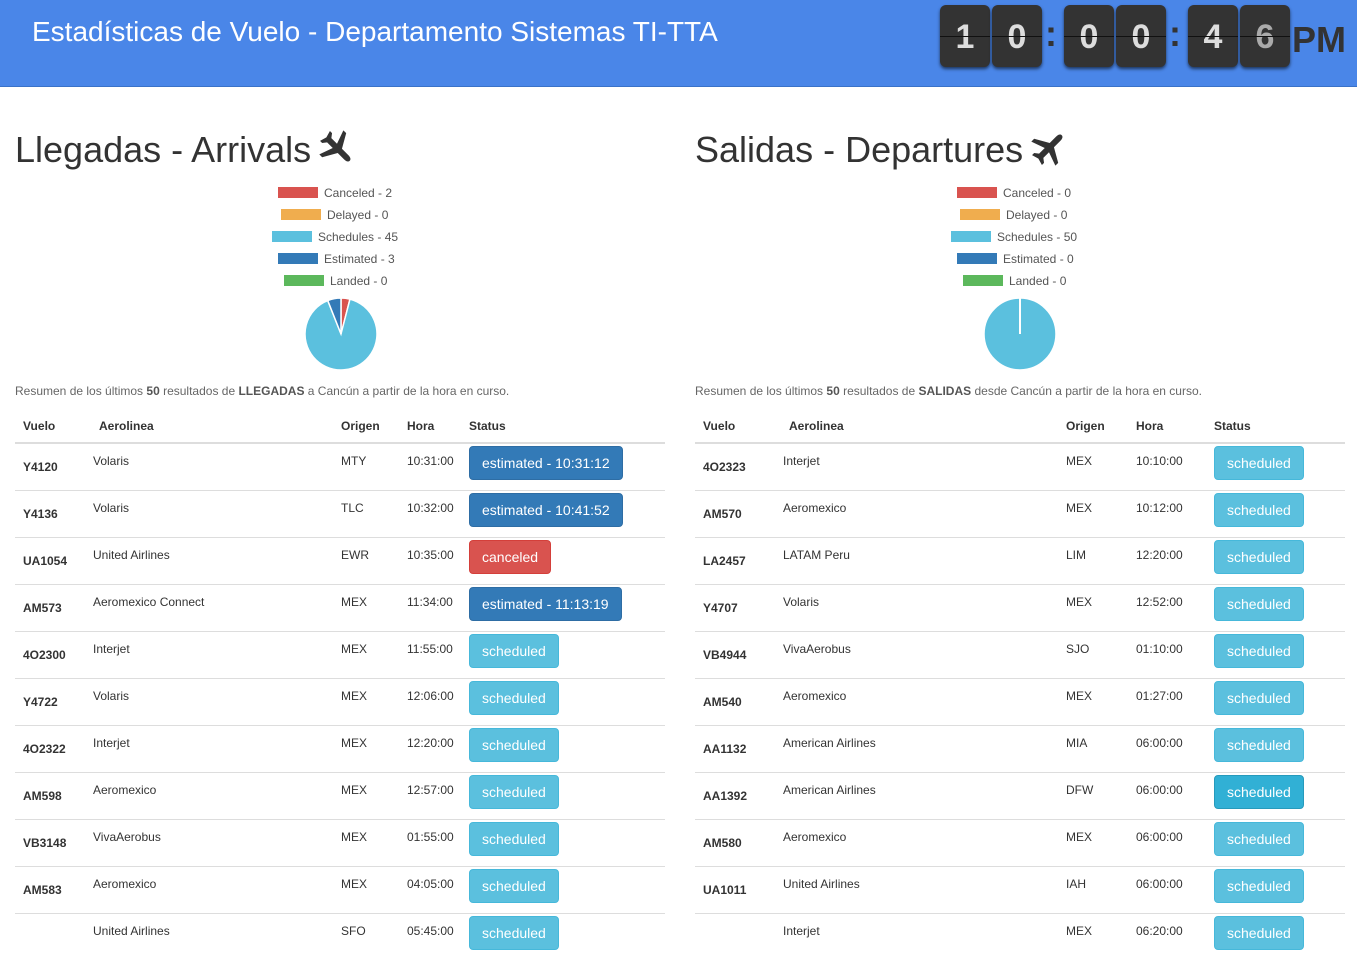 The image size is (1357, 960). What do you see at coordinates (209, 608) in the screenshot?
I see `airline-name: Aeromexico Connect` at bounding box center [209, 608].